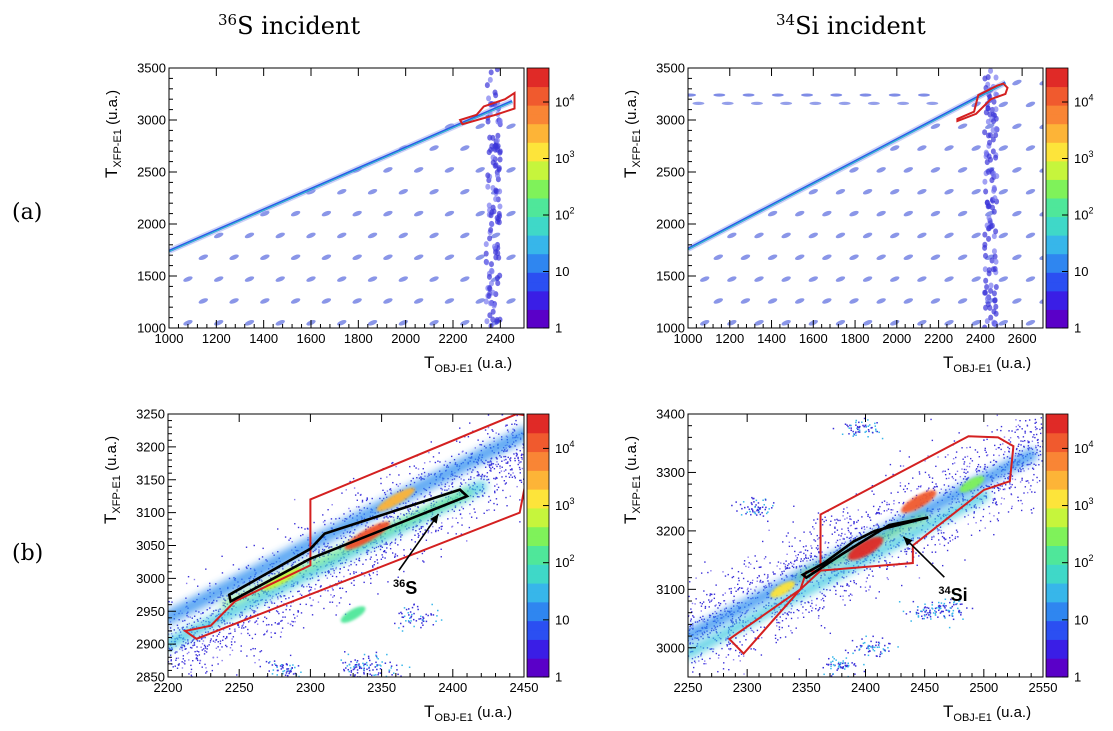 This screenshot has width=1113, height=731. Describe the element at coordinates (865, 198) in the screenshot. I see `plot-area` at that location.